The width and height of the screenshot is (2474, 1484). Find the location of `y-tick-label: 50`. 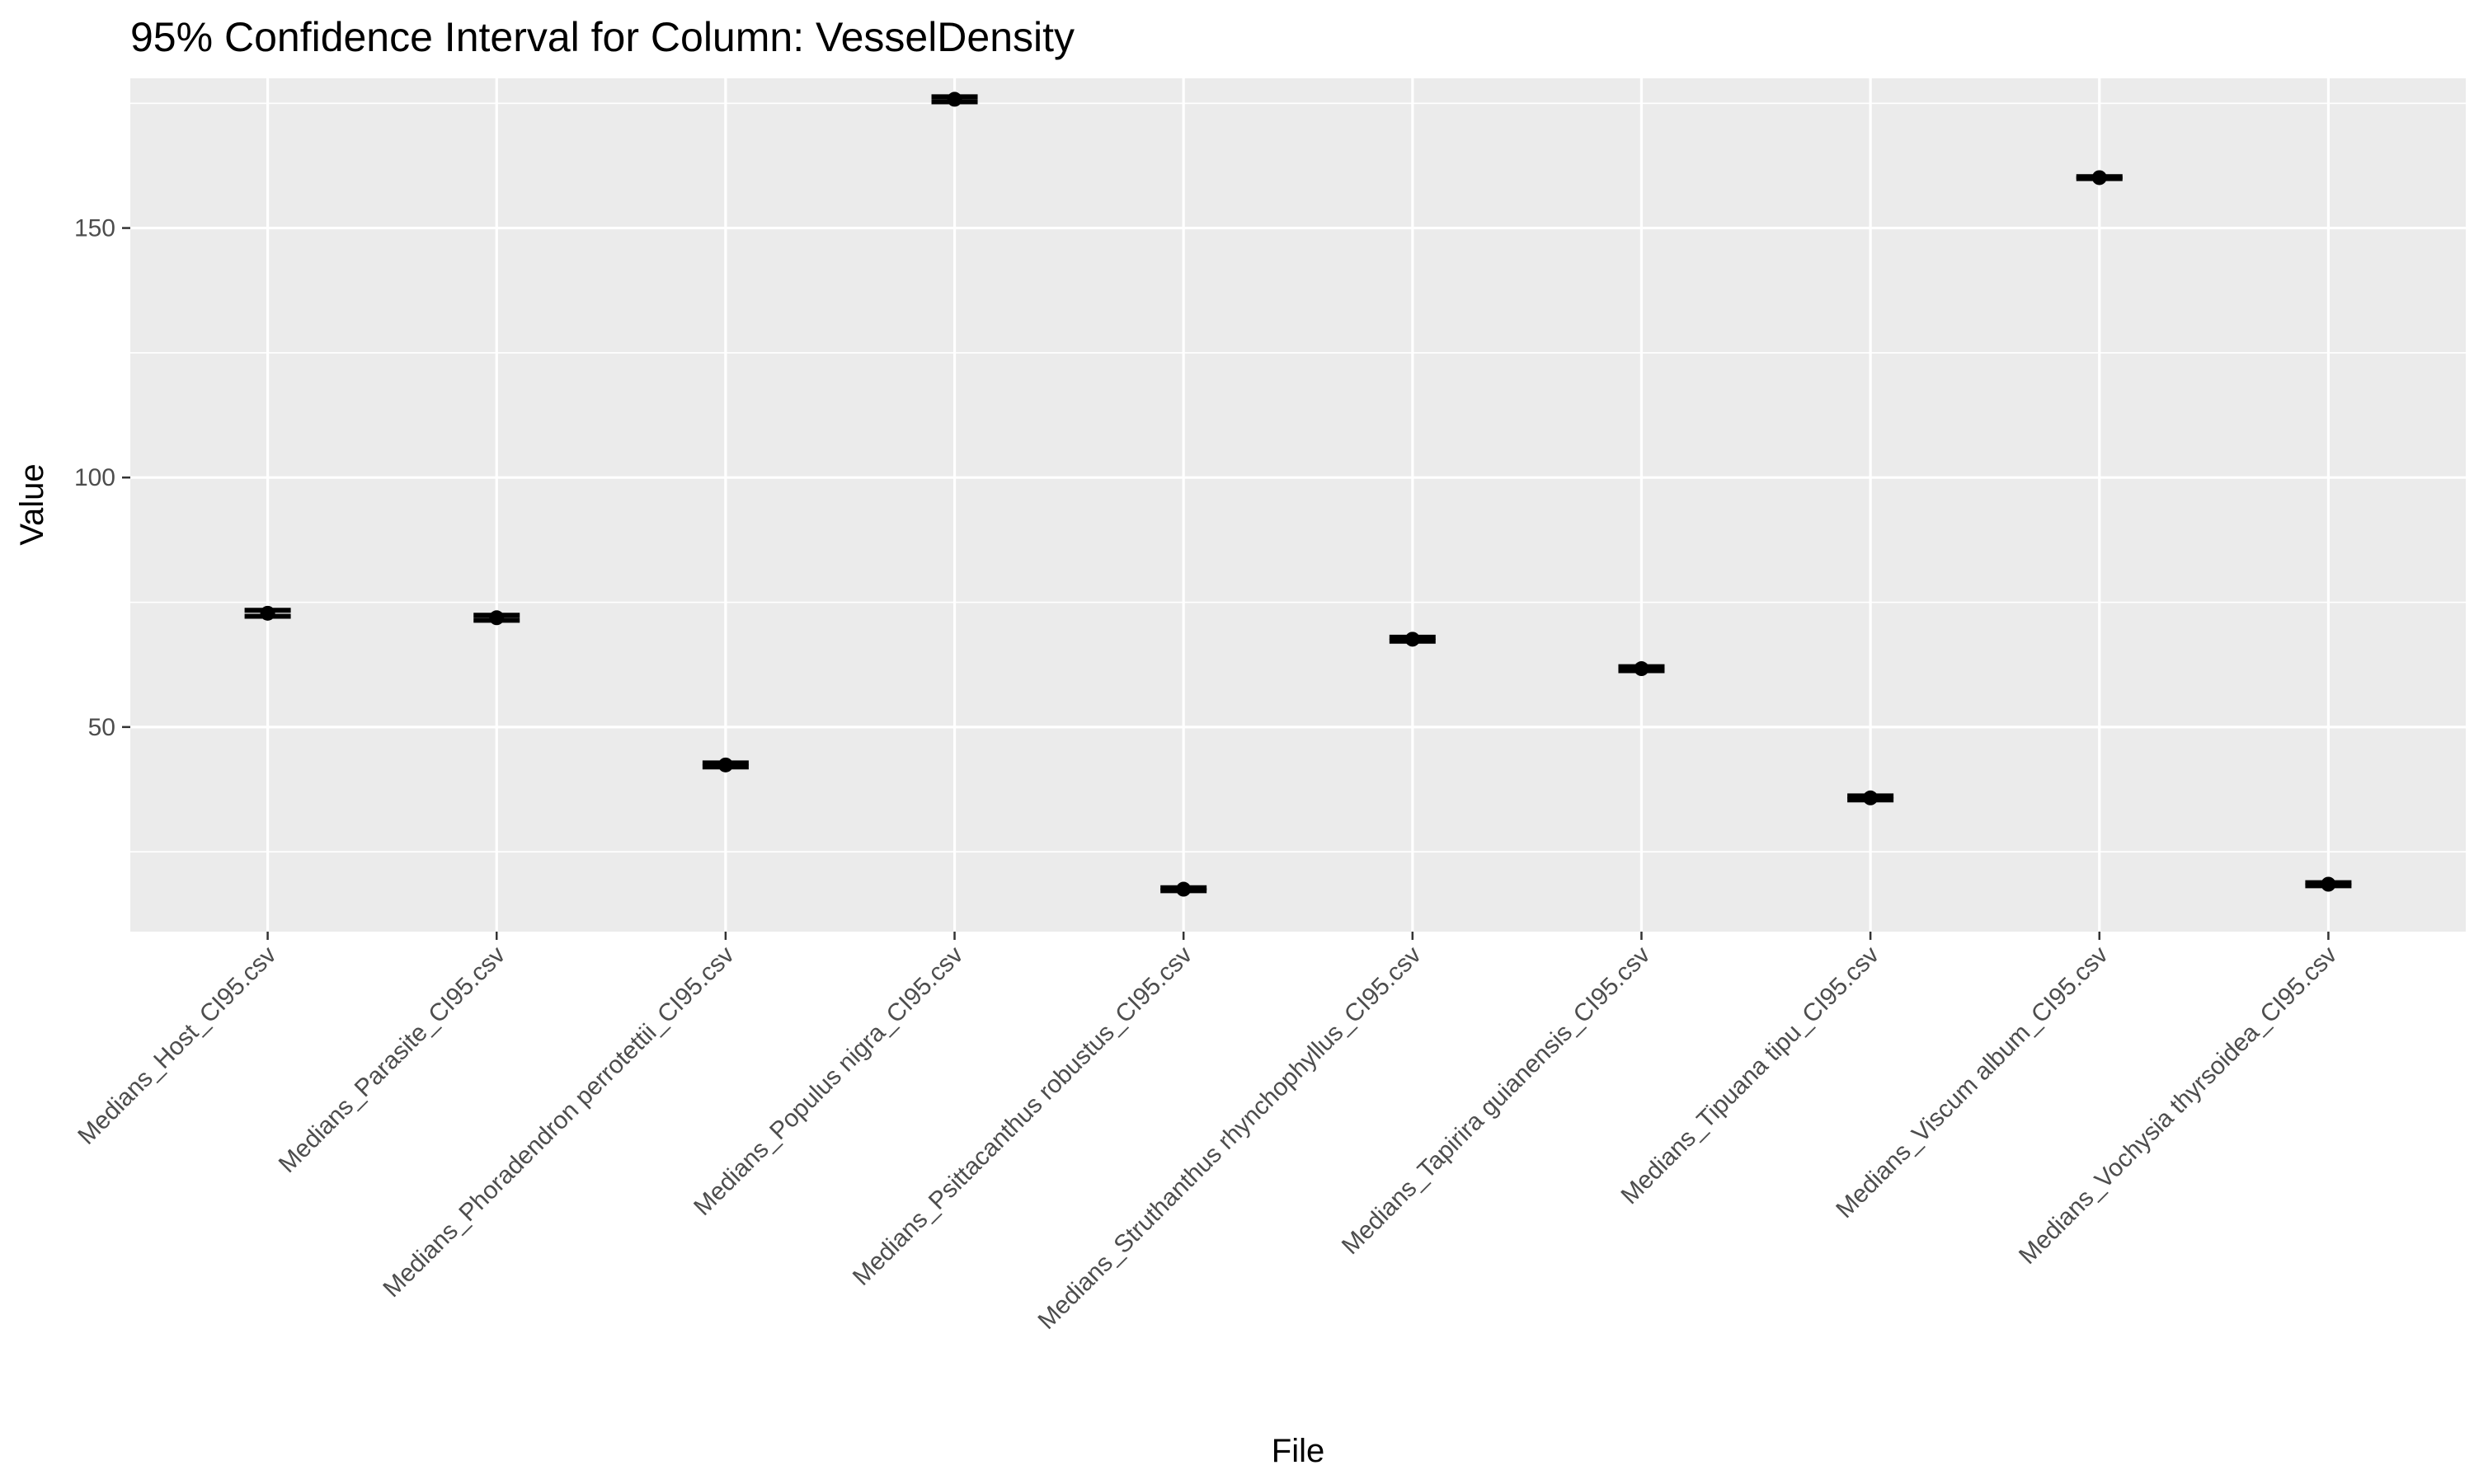

y-tick-label: 50 is located at coordinates (101, 727).